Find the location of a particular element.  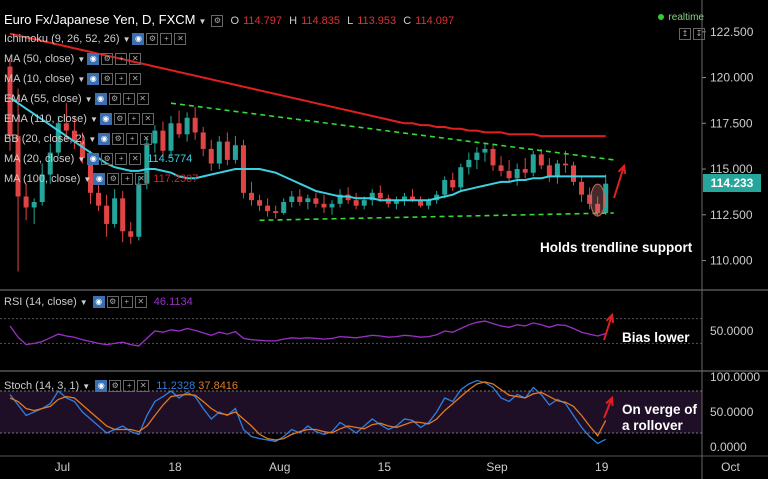

x-tick-label: 19 is located at coordinates (602, 467).